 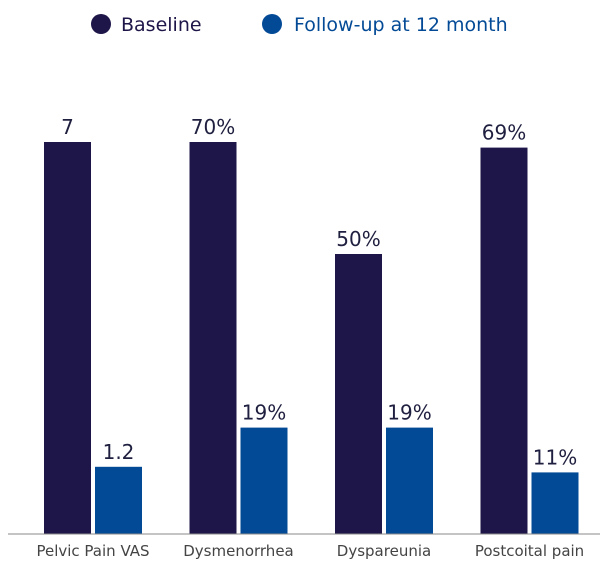 What do you see at coordinates (119, 452) in the screenshot?
I see `value-label-followup-0: 1.2` at bounding box center [119, 452].